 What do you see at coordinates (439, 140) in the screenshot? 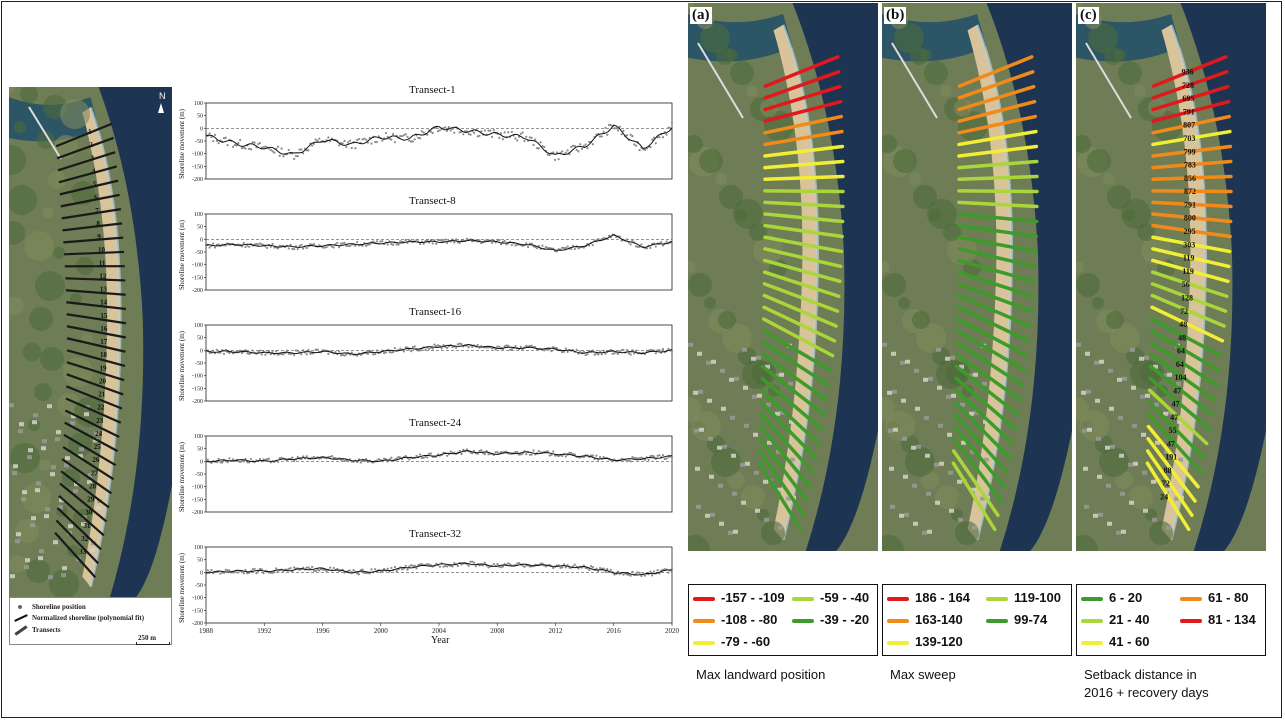
I see `fit-line` at bounding box center [439, 140].